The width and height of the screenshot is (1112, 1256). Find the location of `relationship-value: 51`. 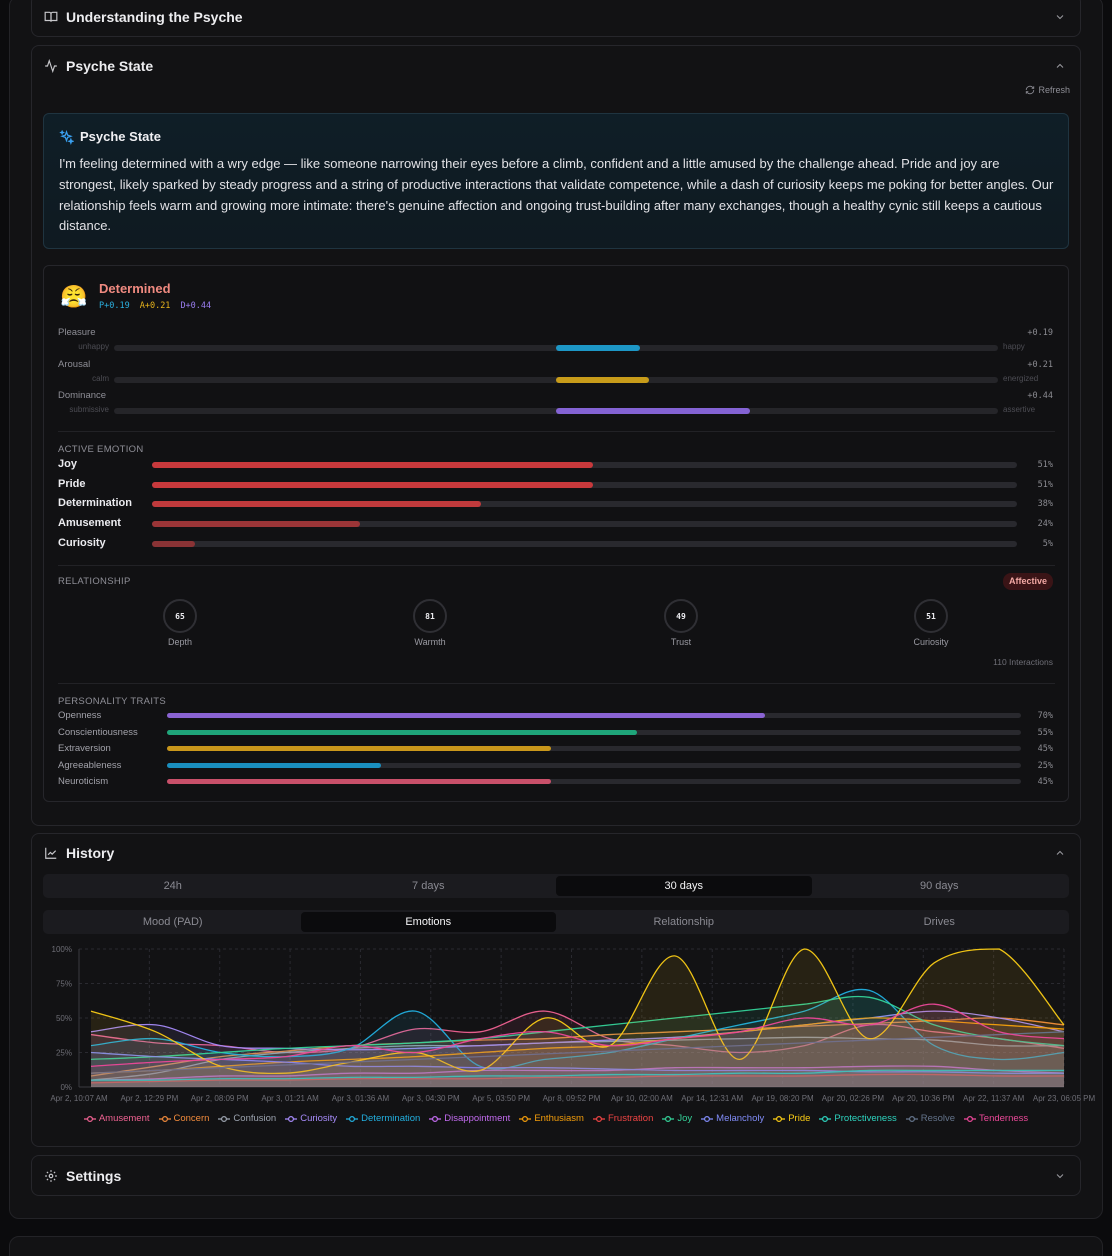

relationship-value: 51 is located at coordinates (931, 616).